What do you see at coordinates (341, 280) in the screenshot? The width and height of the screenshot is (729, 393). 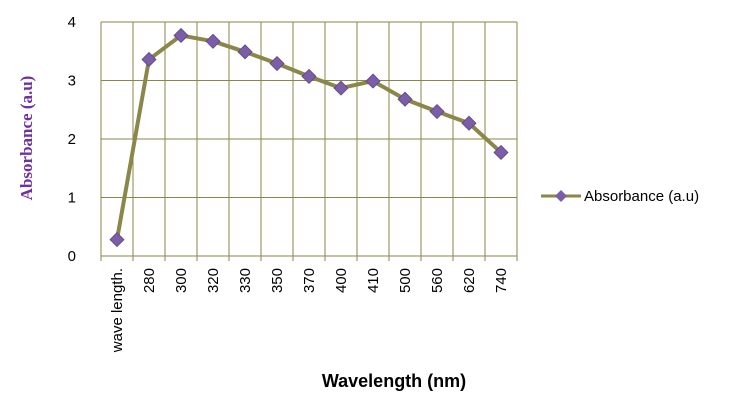 I see `x-tick-label: 400` at bounding box center [341, 280].